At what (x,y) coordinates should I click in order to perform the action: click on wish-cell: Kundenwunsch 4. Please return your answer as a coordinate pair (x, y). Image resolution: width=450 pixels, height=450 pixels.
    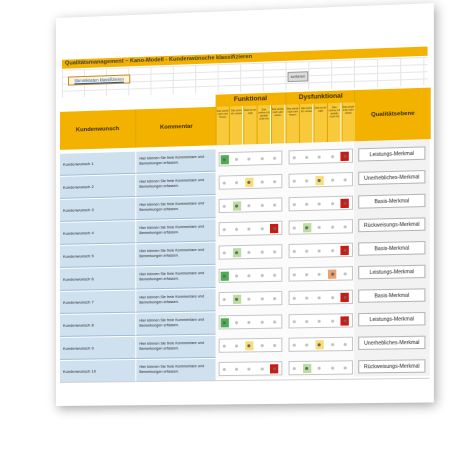
    Looking at the image, I should click on (97, 233).